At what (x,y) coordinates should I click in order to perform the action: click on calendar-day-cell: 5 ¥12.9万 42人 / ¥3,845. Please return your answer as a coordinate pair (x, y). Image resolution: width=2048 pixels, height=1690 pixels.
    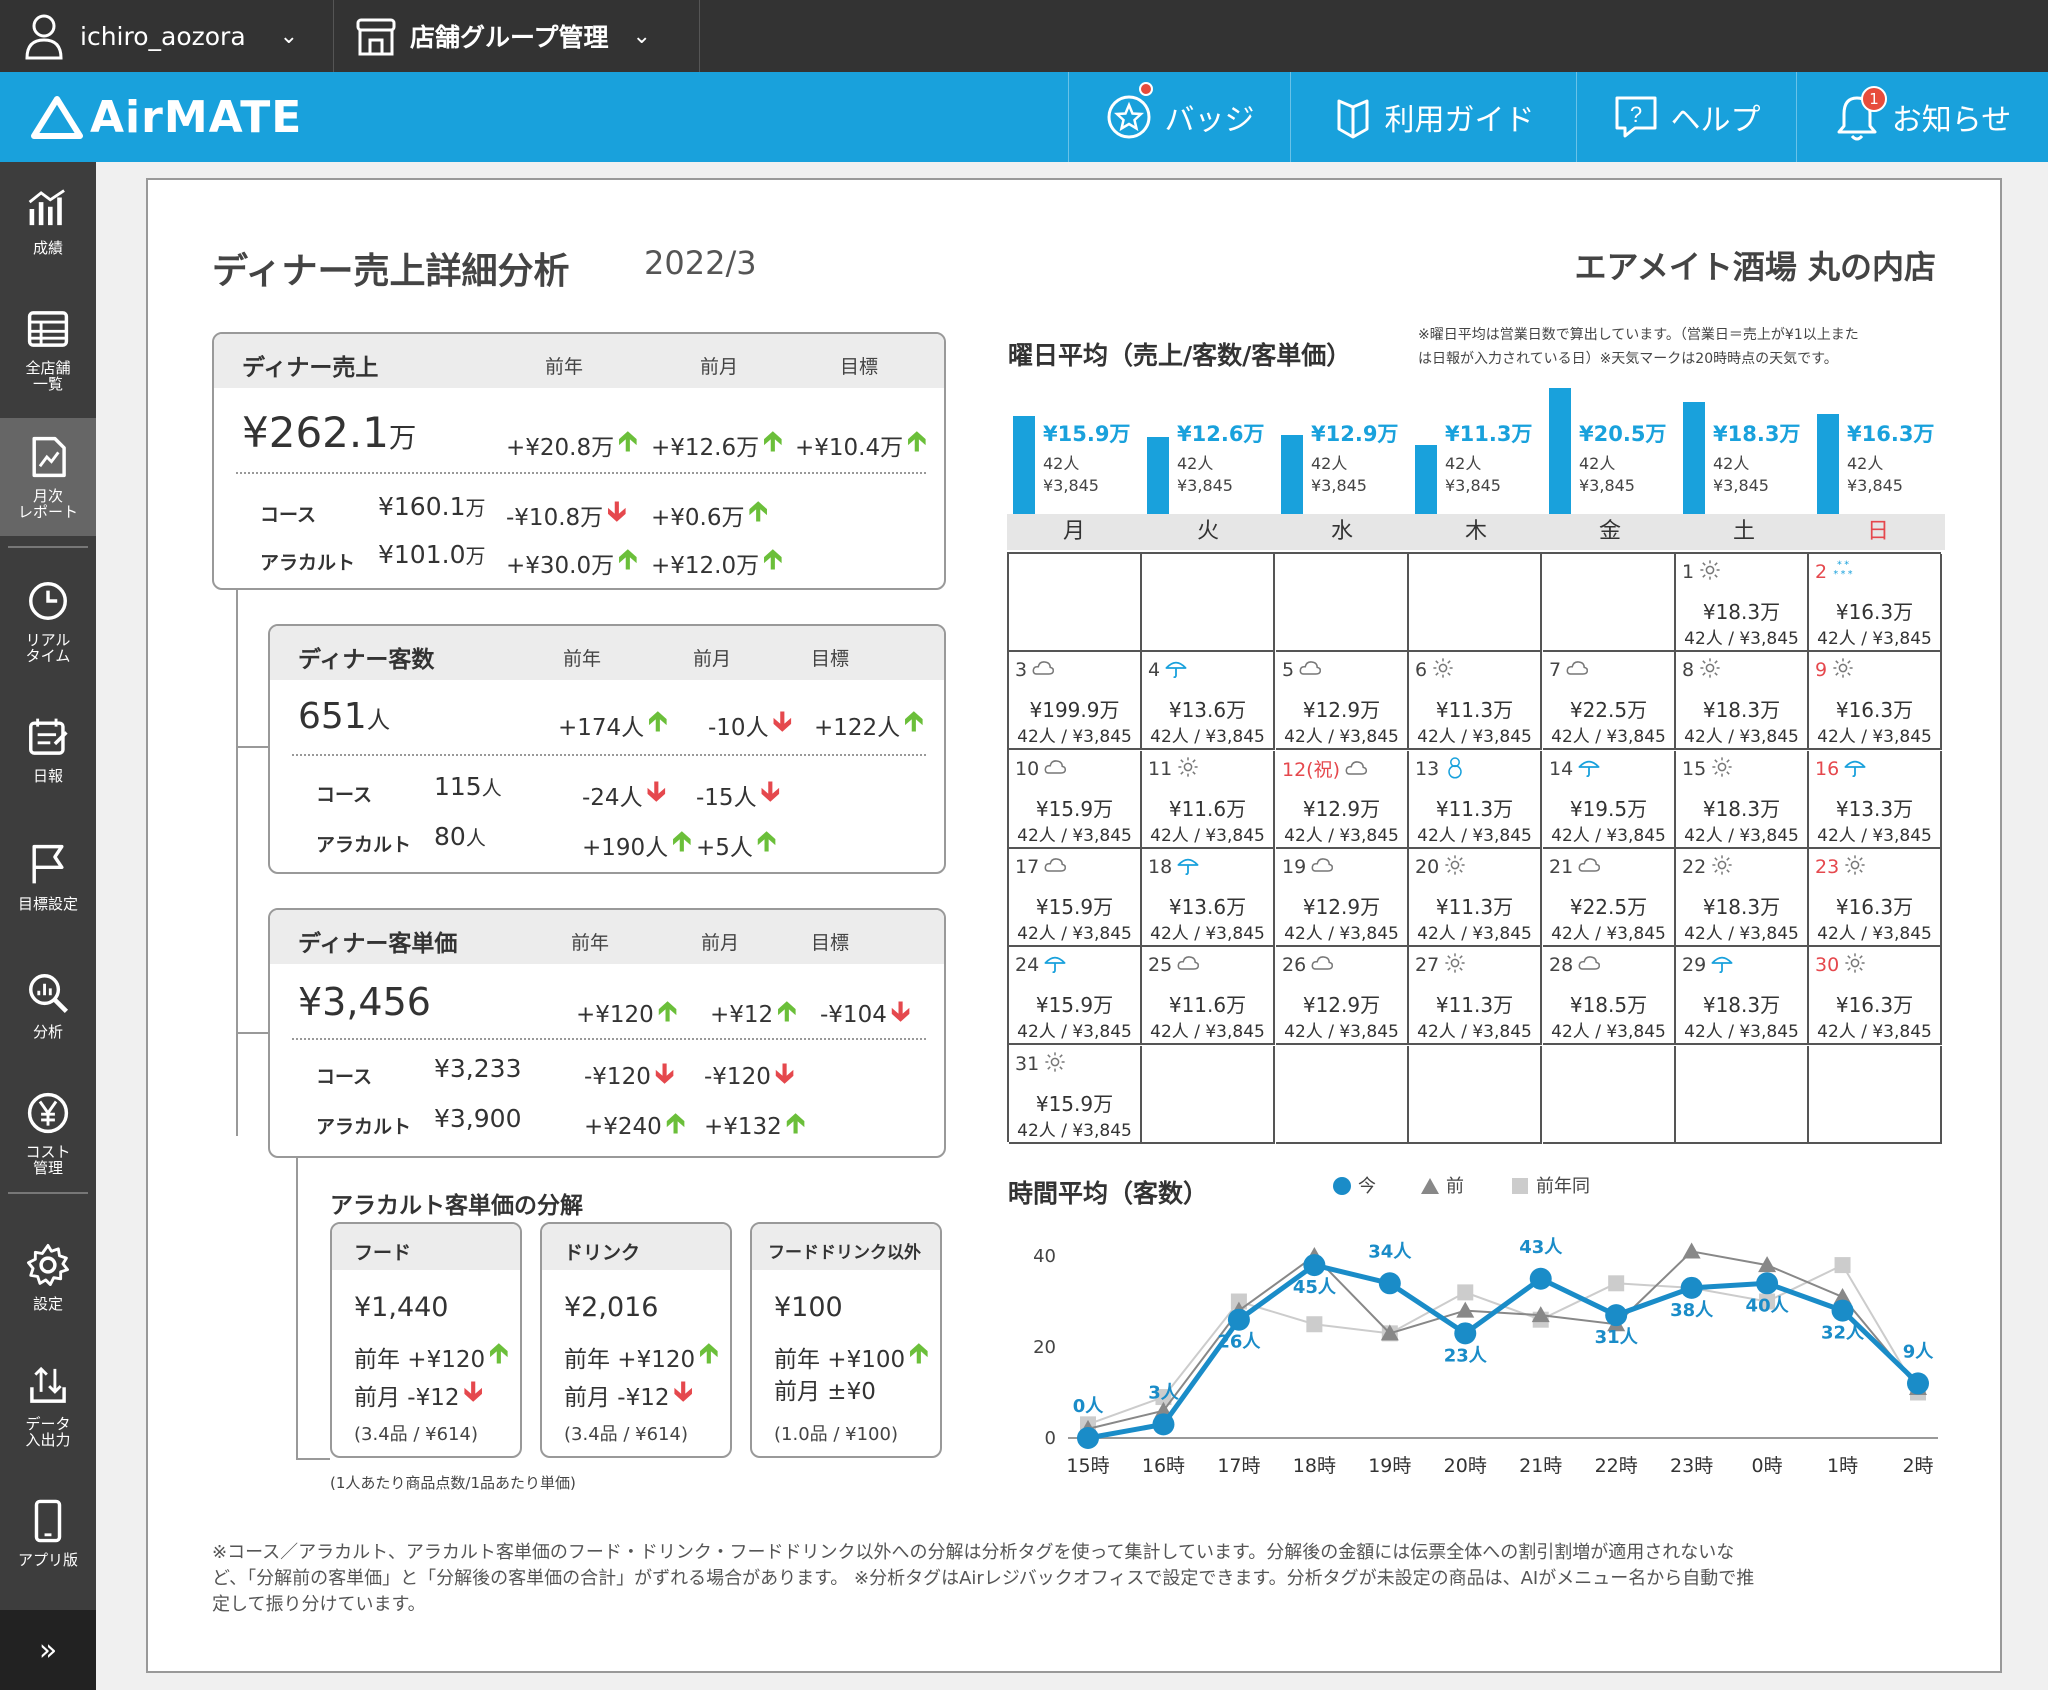
    Looking at the image, I should click on (1342, 701).